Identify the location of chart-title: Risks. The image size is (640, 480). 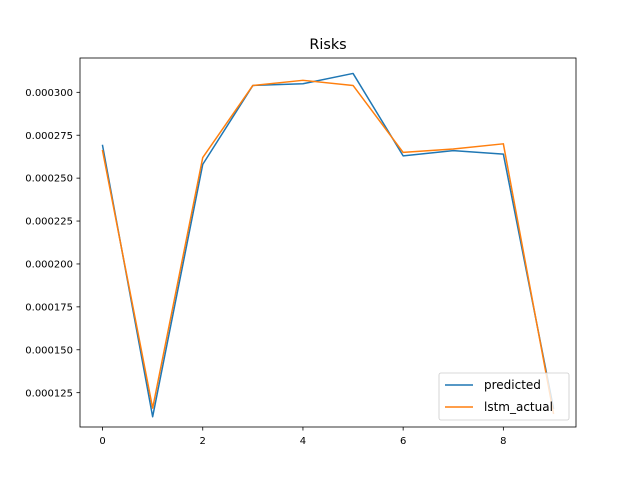
(327, 45).